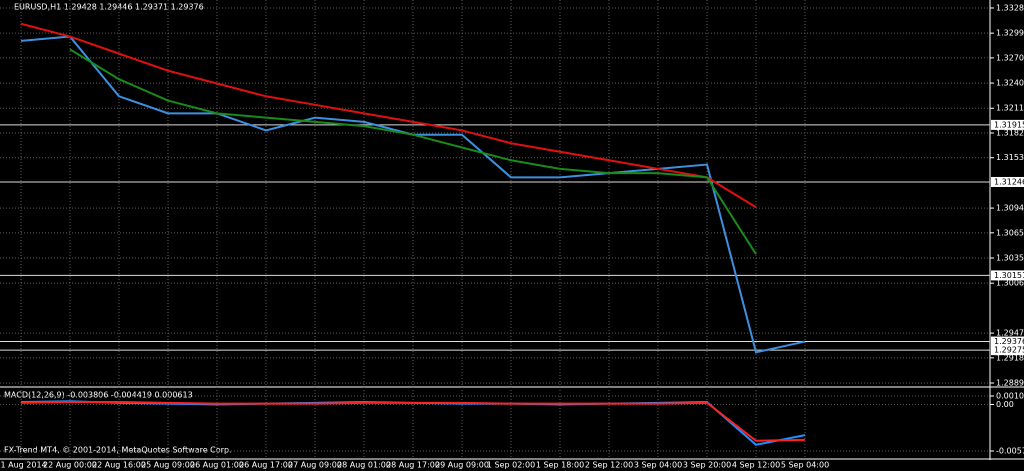 The image size is (1024, 471). Describe the element at coordinates (511, 465) in the screenshot. I see `time-label: 1 Sep 02:00` at that location.